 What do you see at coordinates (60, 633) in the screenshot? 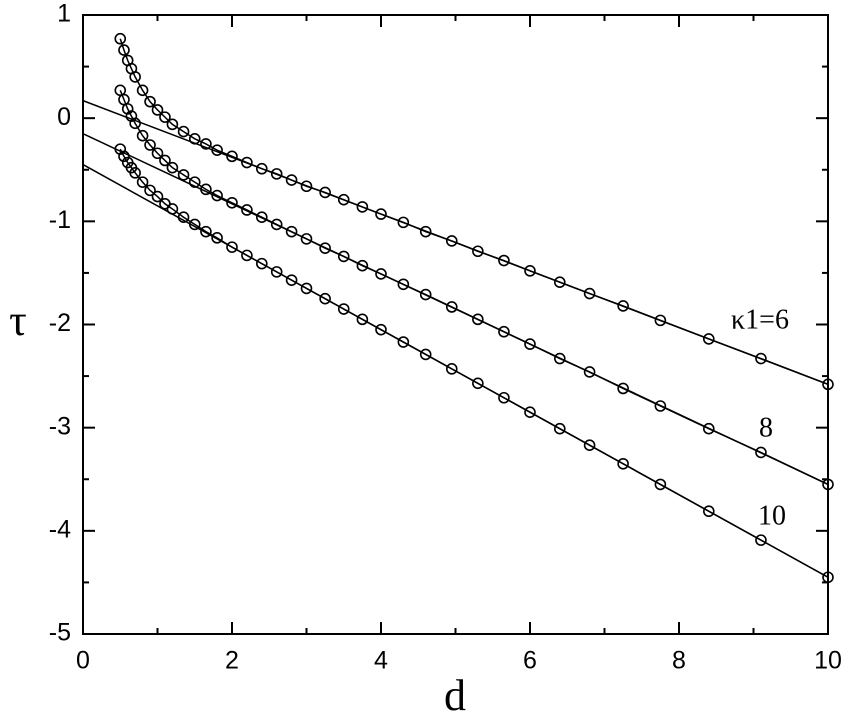
I see `y-tick-label: -5` at bounding box center [60, 633].